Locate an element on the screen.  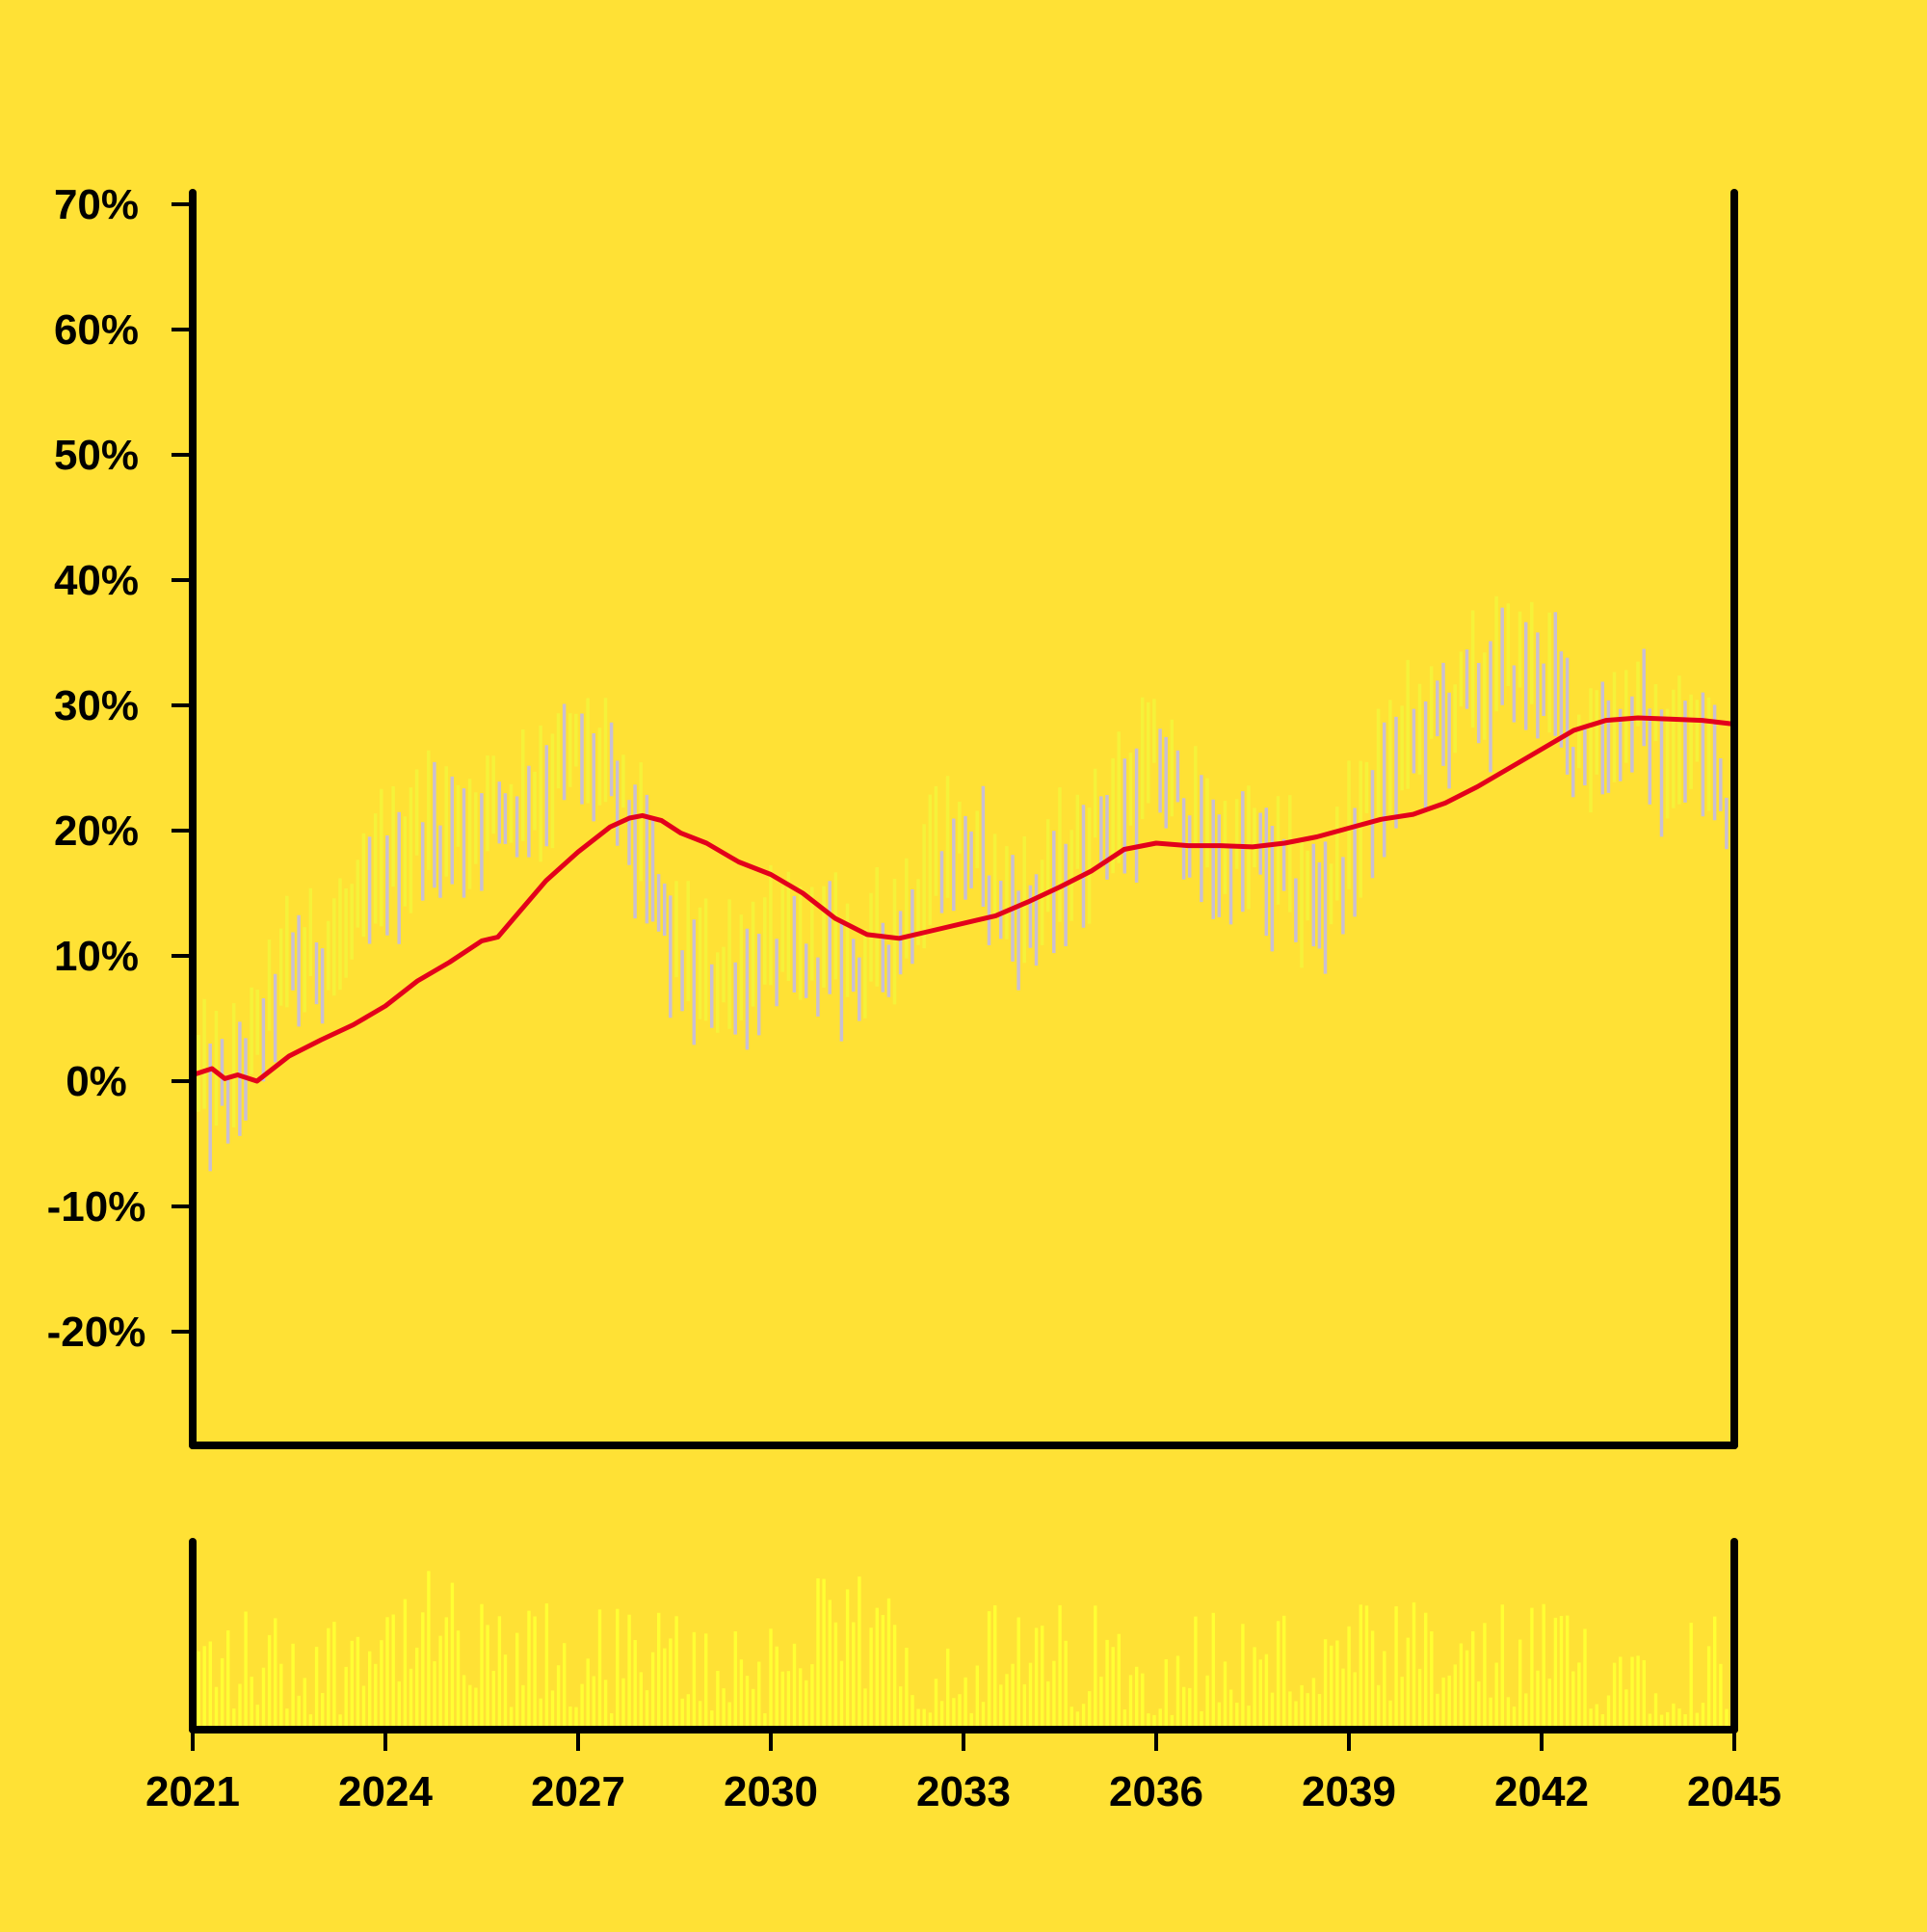
x-tick-label: 2039 is located at coordinates (1349, 1791).